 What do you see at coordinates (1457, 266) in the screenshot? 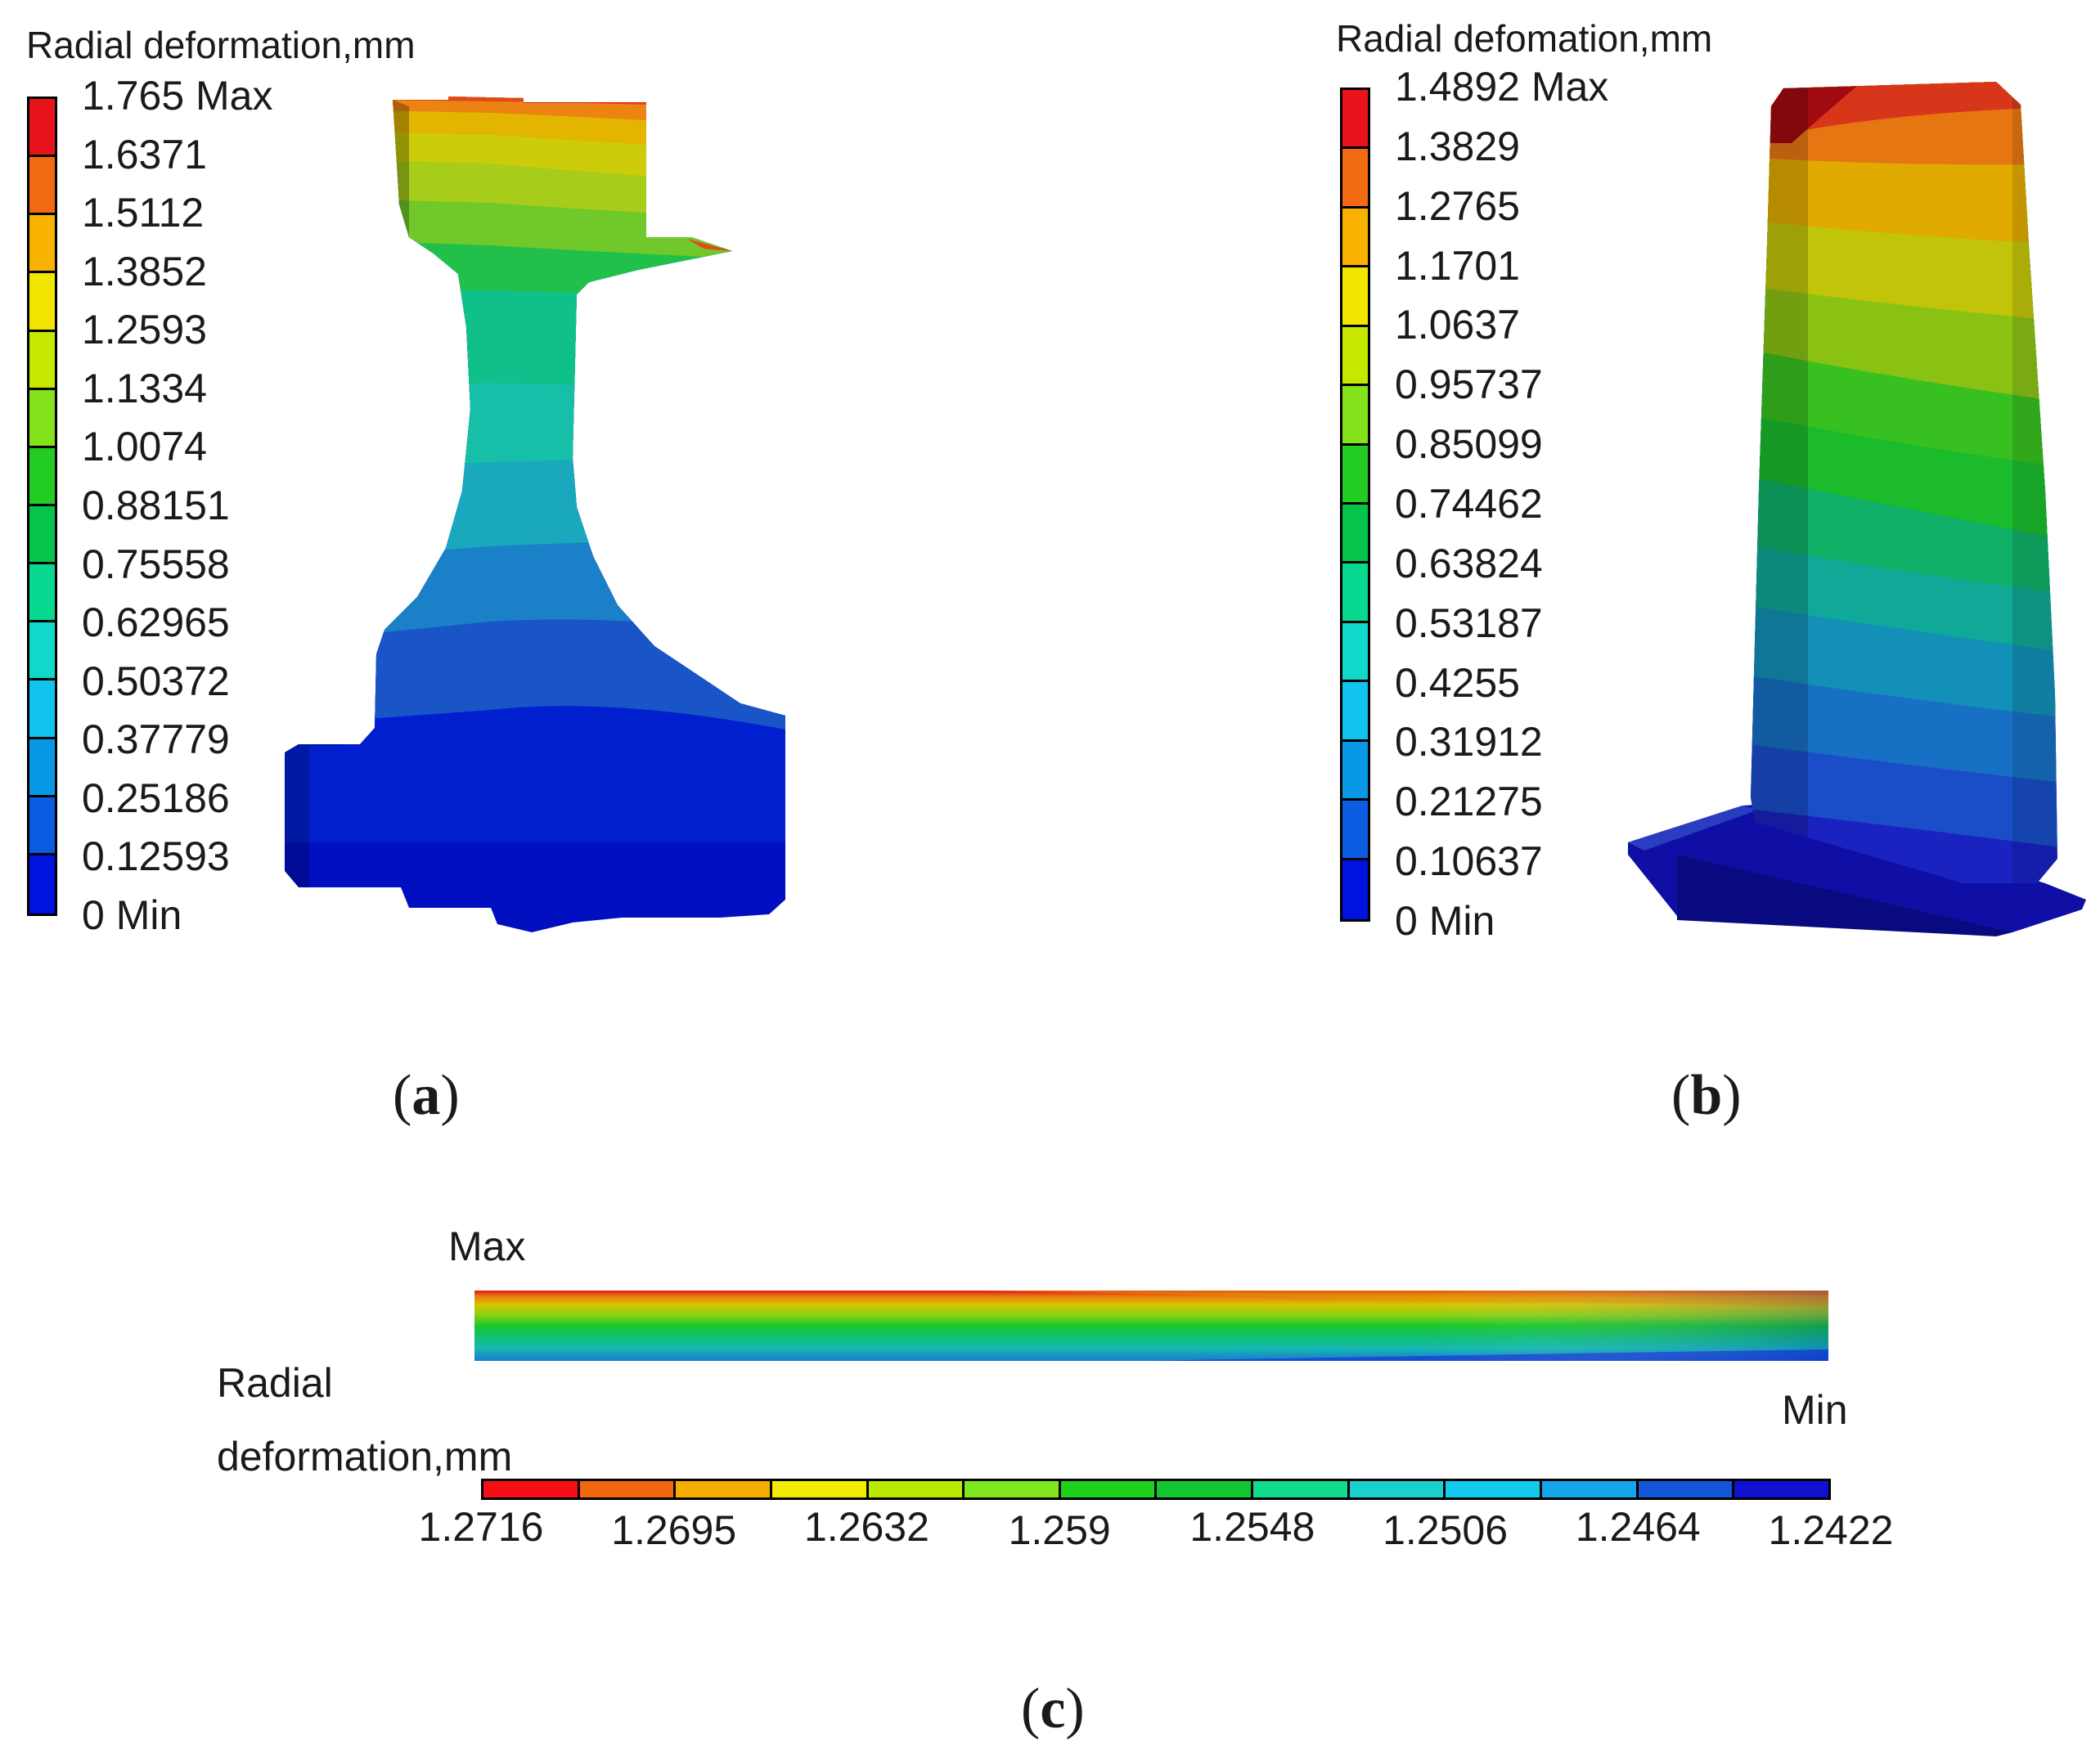
I see `legend-tick-label: 1.1701` at bounding box center [1457, 266].